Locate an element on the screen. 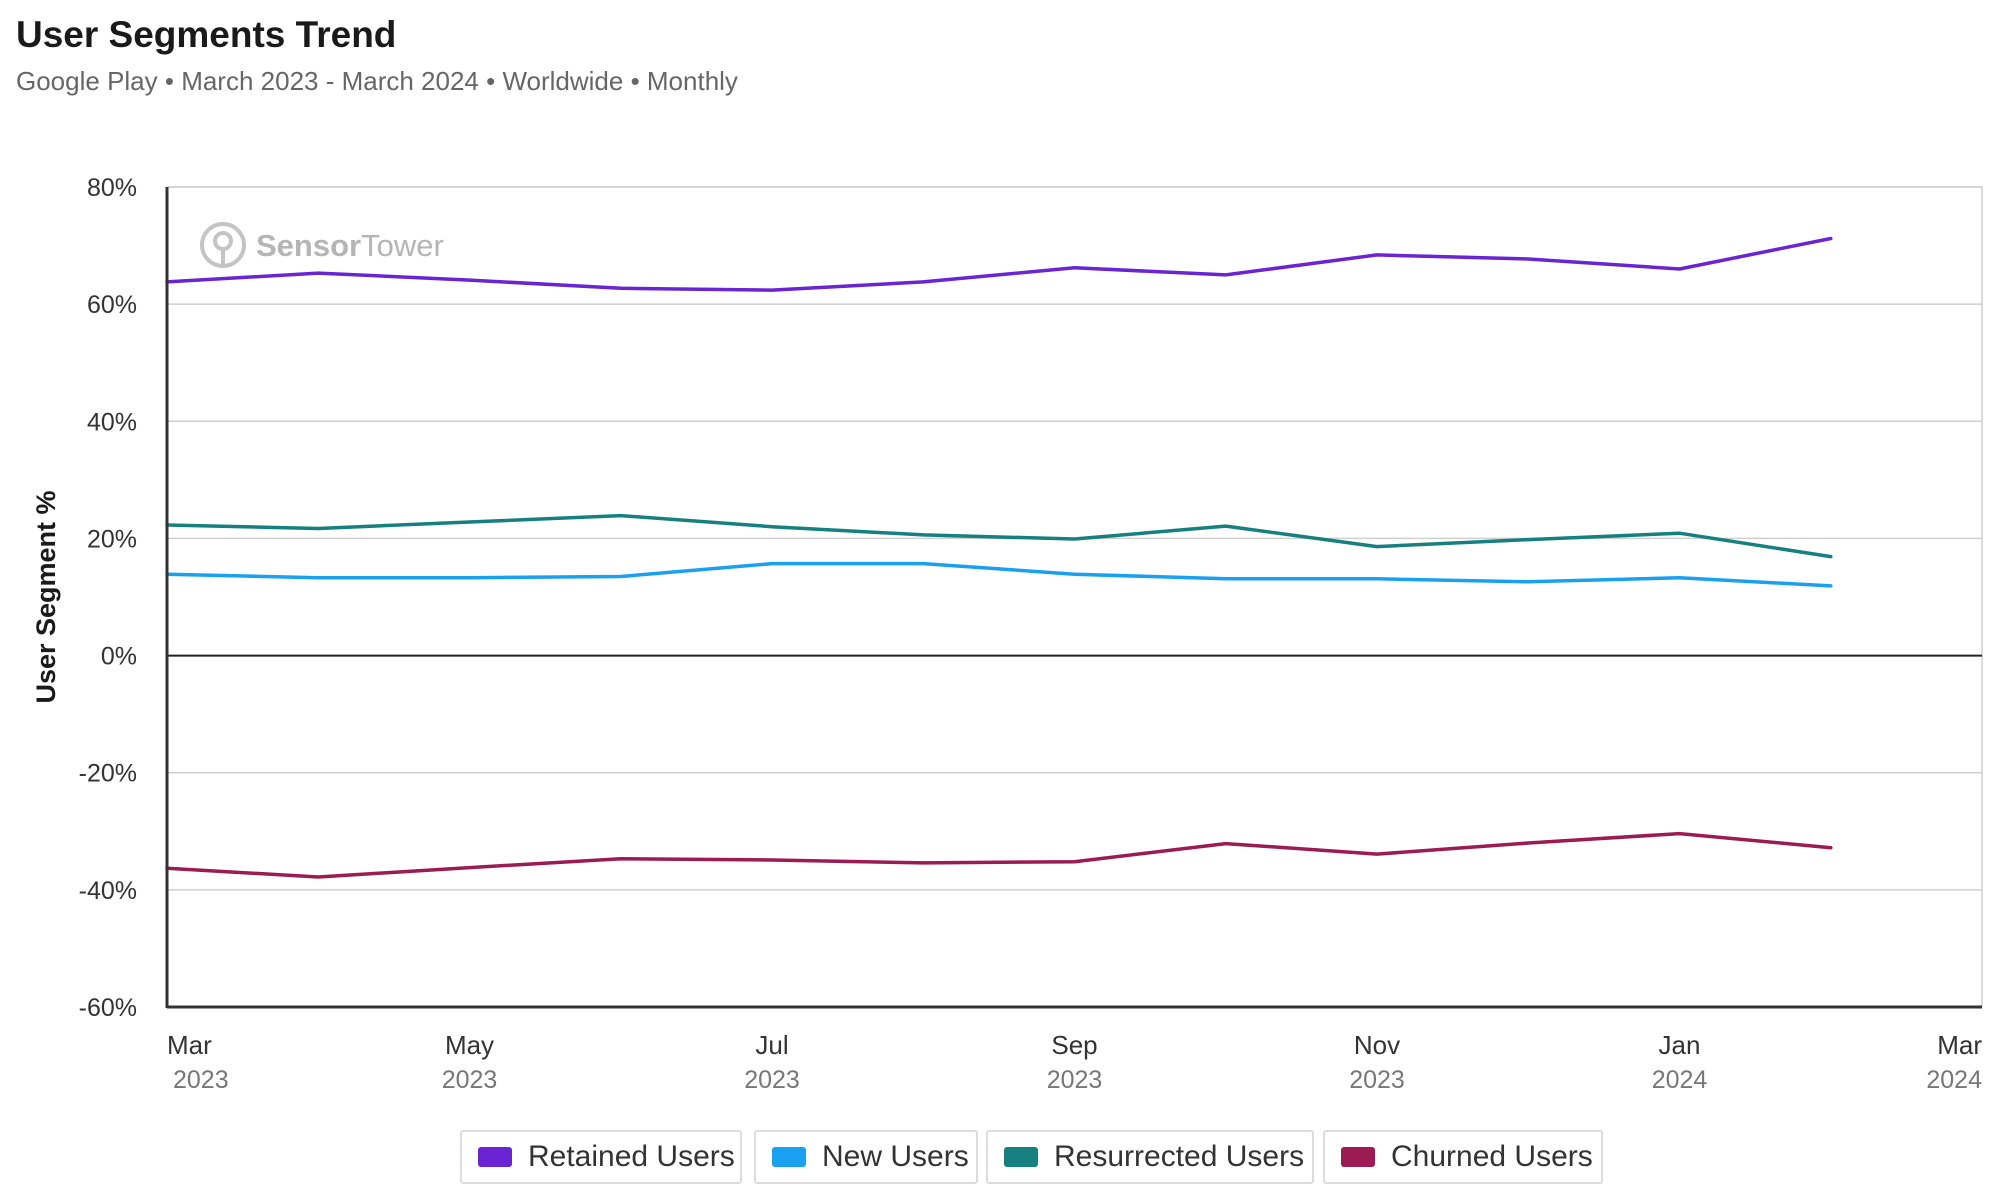  y-tick-label: 0% is located at coordinates (119, 657).